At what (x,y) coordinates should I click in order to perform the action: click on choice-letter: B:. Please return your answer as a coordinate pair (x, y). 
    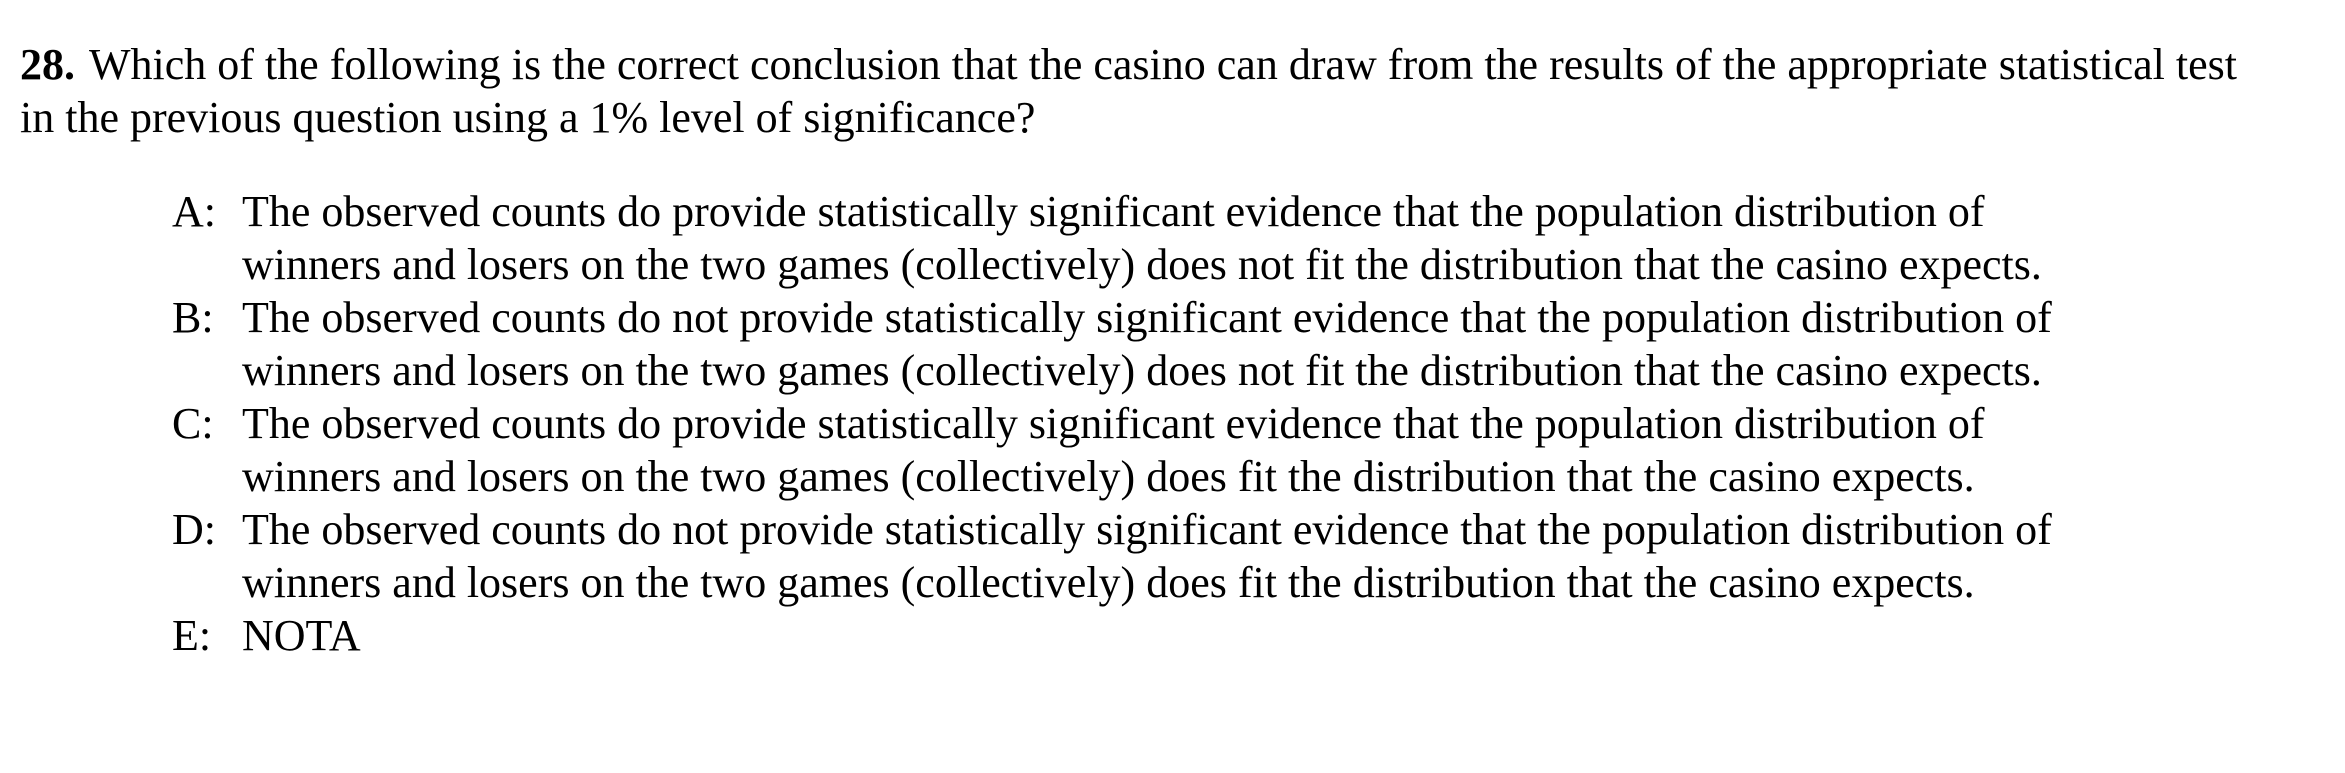
    Looking at the image, I should click on (193, 317).